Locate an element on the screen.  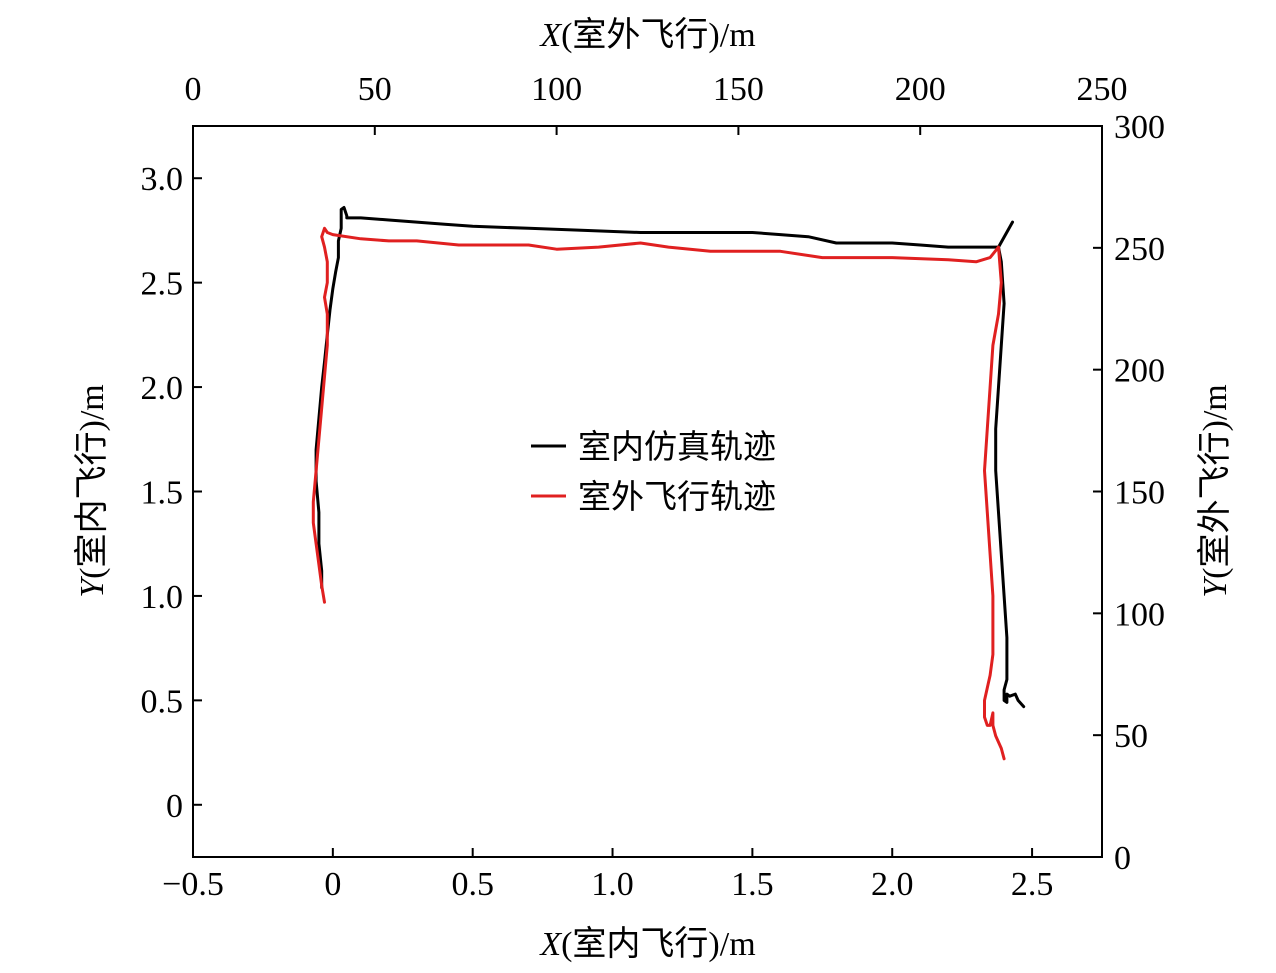
top-axis-tick-label: 50 is located at coordinates (375, 89).